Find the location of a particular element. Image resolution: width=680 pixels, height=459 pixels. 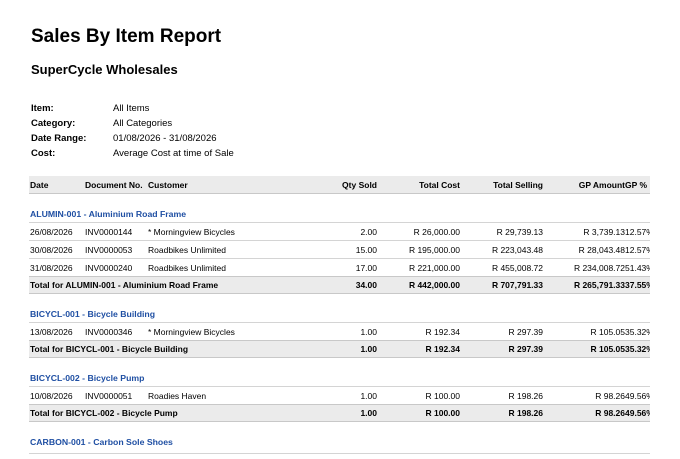

cell-gp: R 234,008.72 is located at coordinates (599, 267).